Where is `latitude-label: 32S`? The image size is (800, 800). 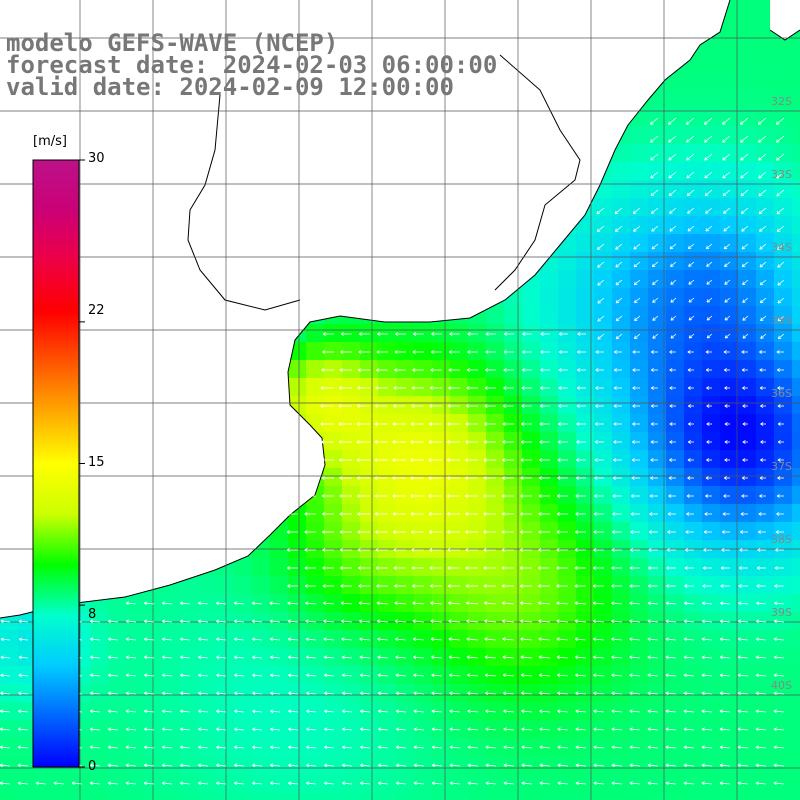
latitude-label: 32S is located at coordinates (781, 101).